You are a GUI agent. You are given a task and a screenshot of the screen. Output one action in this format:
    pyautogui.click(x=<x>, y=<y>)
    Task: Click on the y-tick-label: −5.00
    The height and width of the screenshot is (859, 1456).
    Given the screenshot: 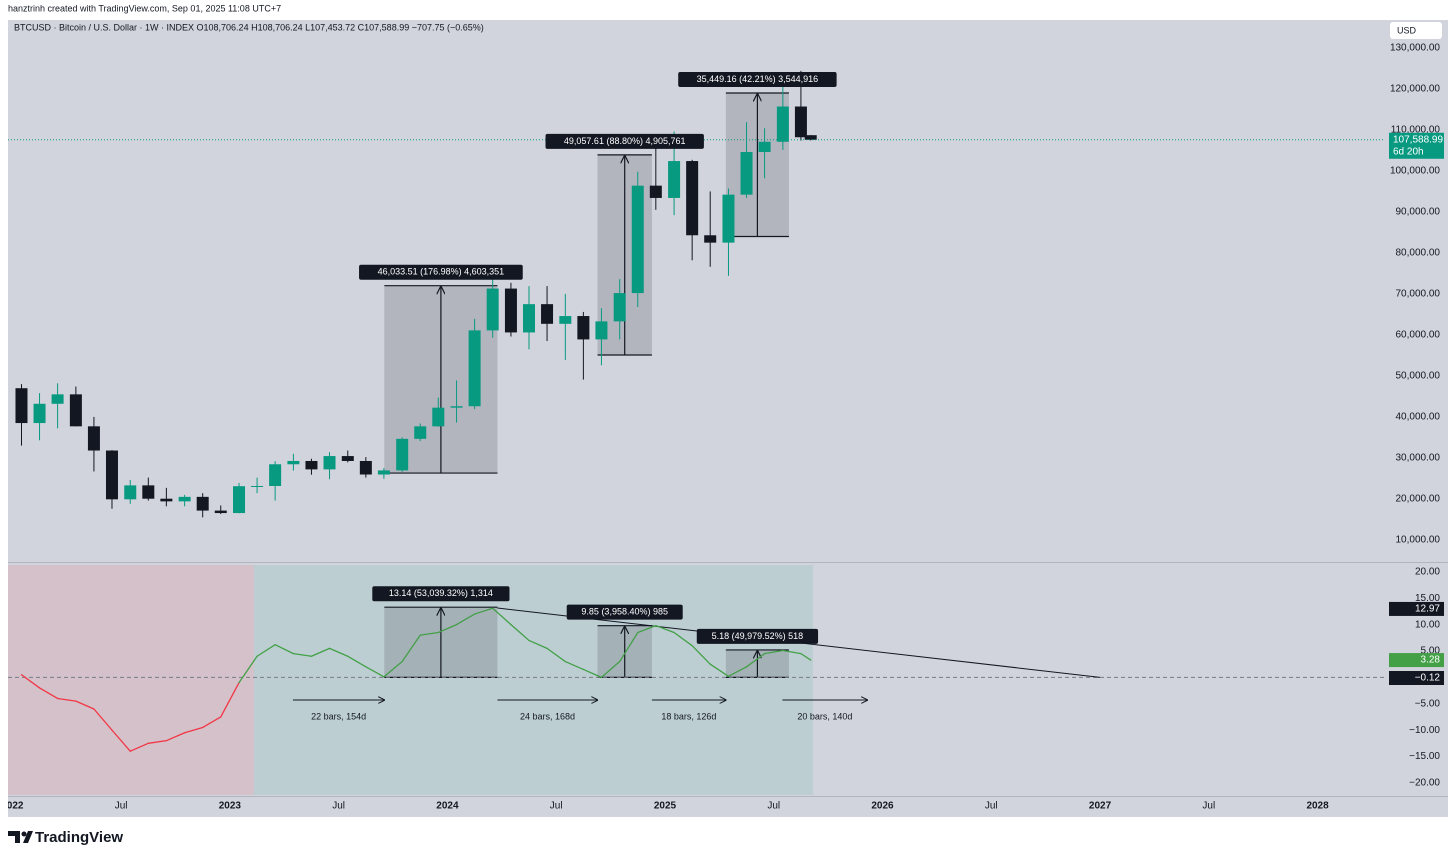 What is the action you would take?
    pyautogui.click(x=1428, y=703)
    